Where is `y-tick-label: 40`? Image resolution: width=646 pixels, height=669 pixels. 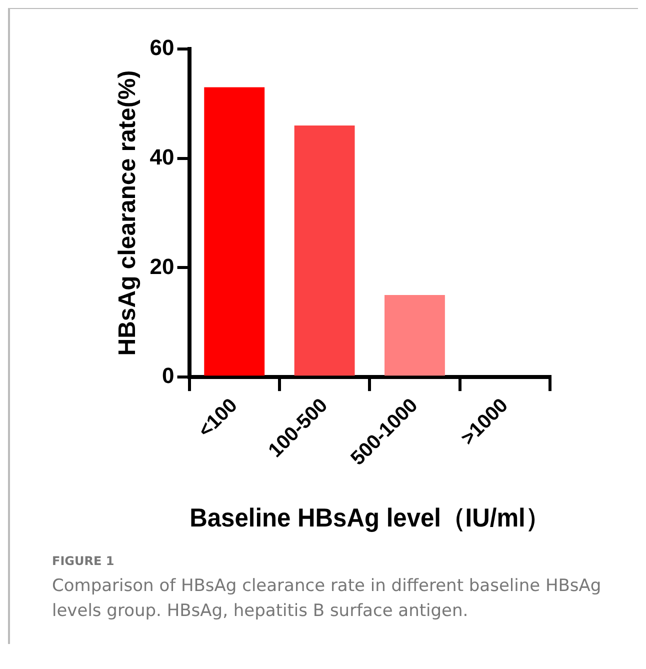 y-tick-label: 40 is located at coordinates (162, 157).